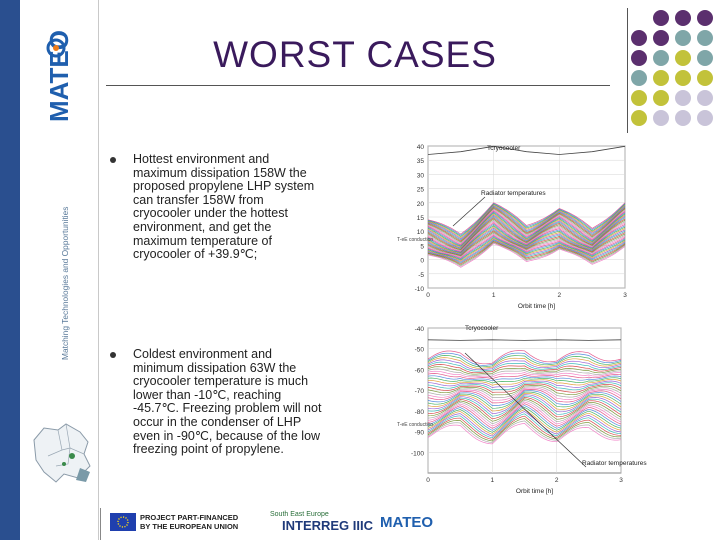  I want to click on x-tick-label: 2, so click(557, 480).